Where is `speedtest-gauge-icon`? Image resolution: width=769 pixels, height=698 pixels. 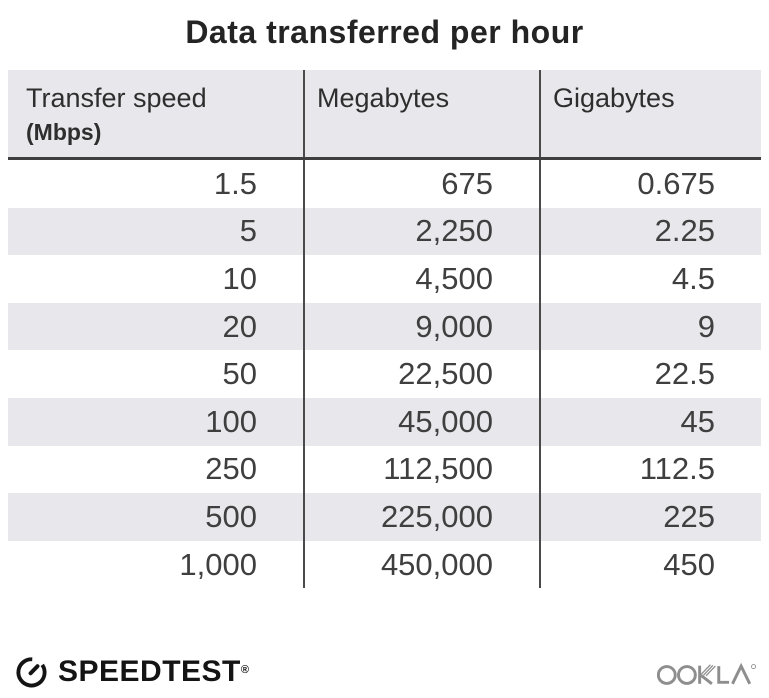
speedtest-gauge-icon is located at coordinates (31, 672).